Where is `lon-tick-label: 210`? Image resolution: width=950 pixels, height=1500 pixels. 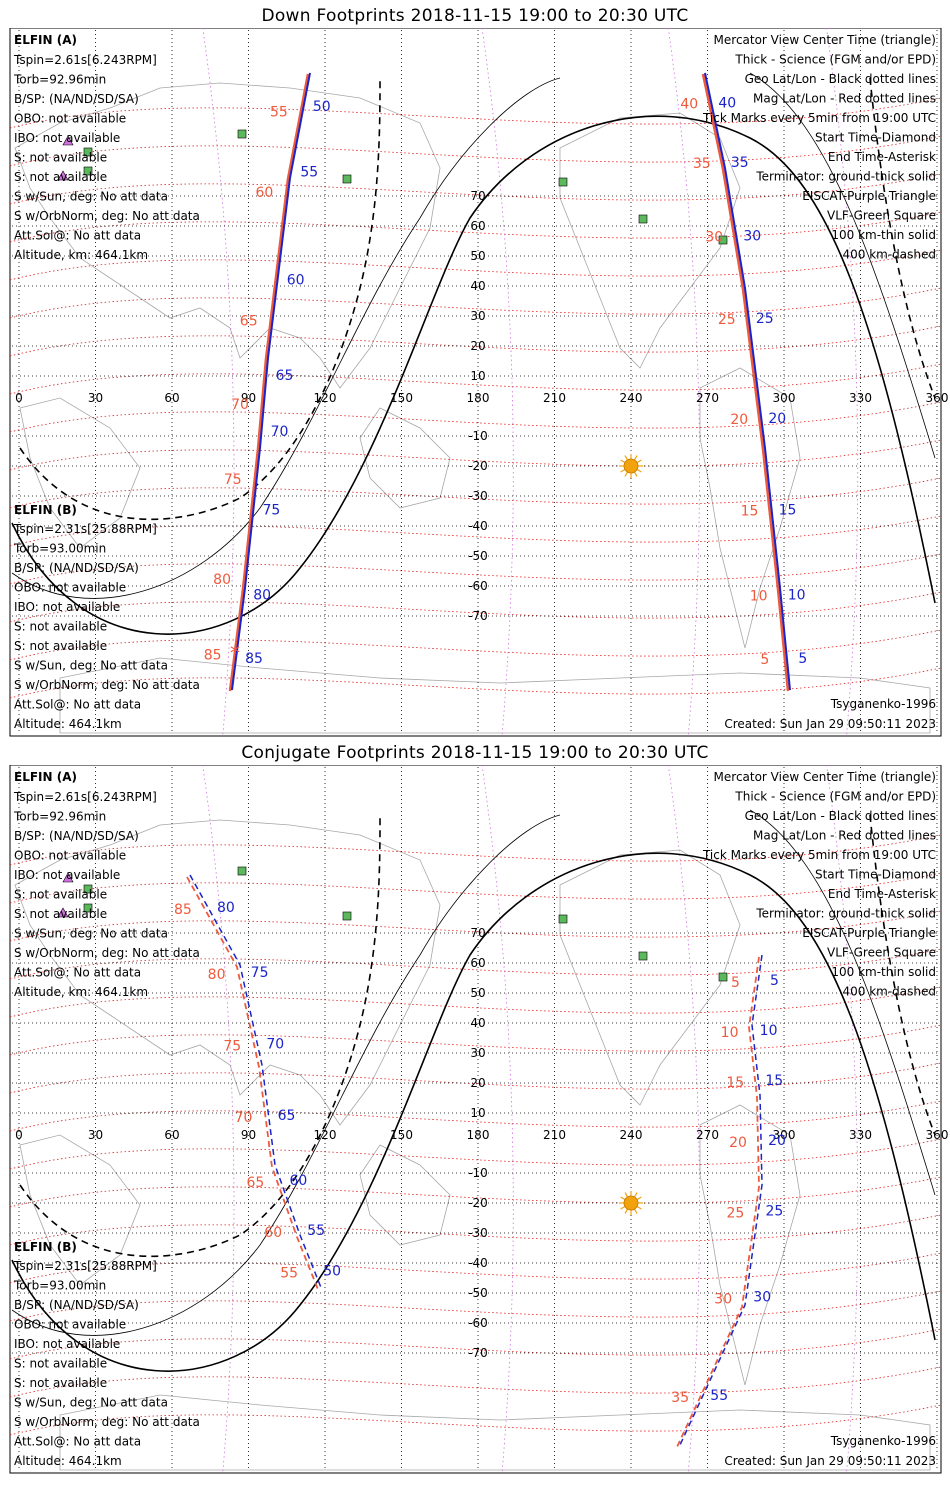 lon-tick-label: 210 is located at coordinates (554, 1135).